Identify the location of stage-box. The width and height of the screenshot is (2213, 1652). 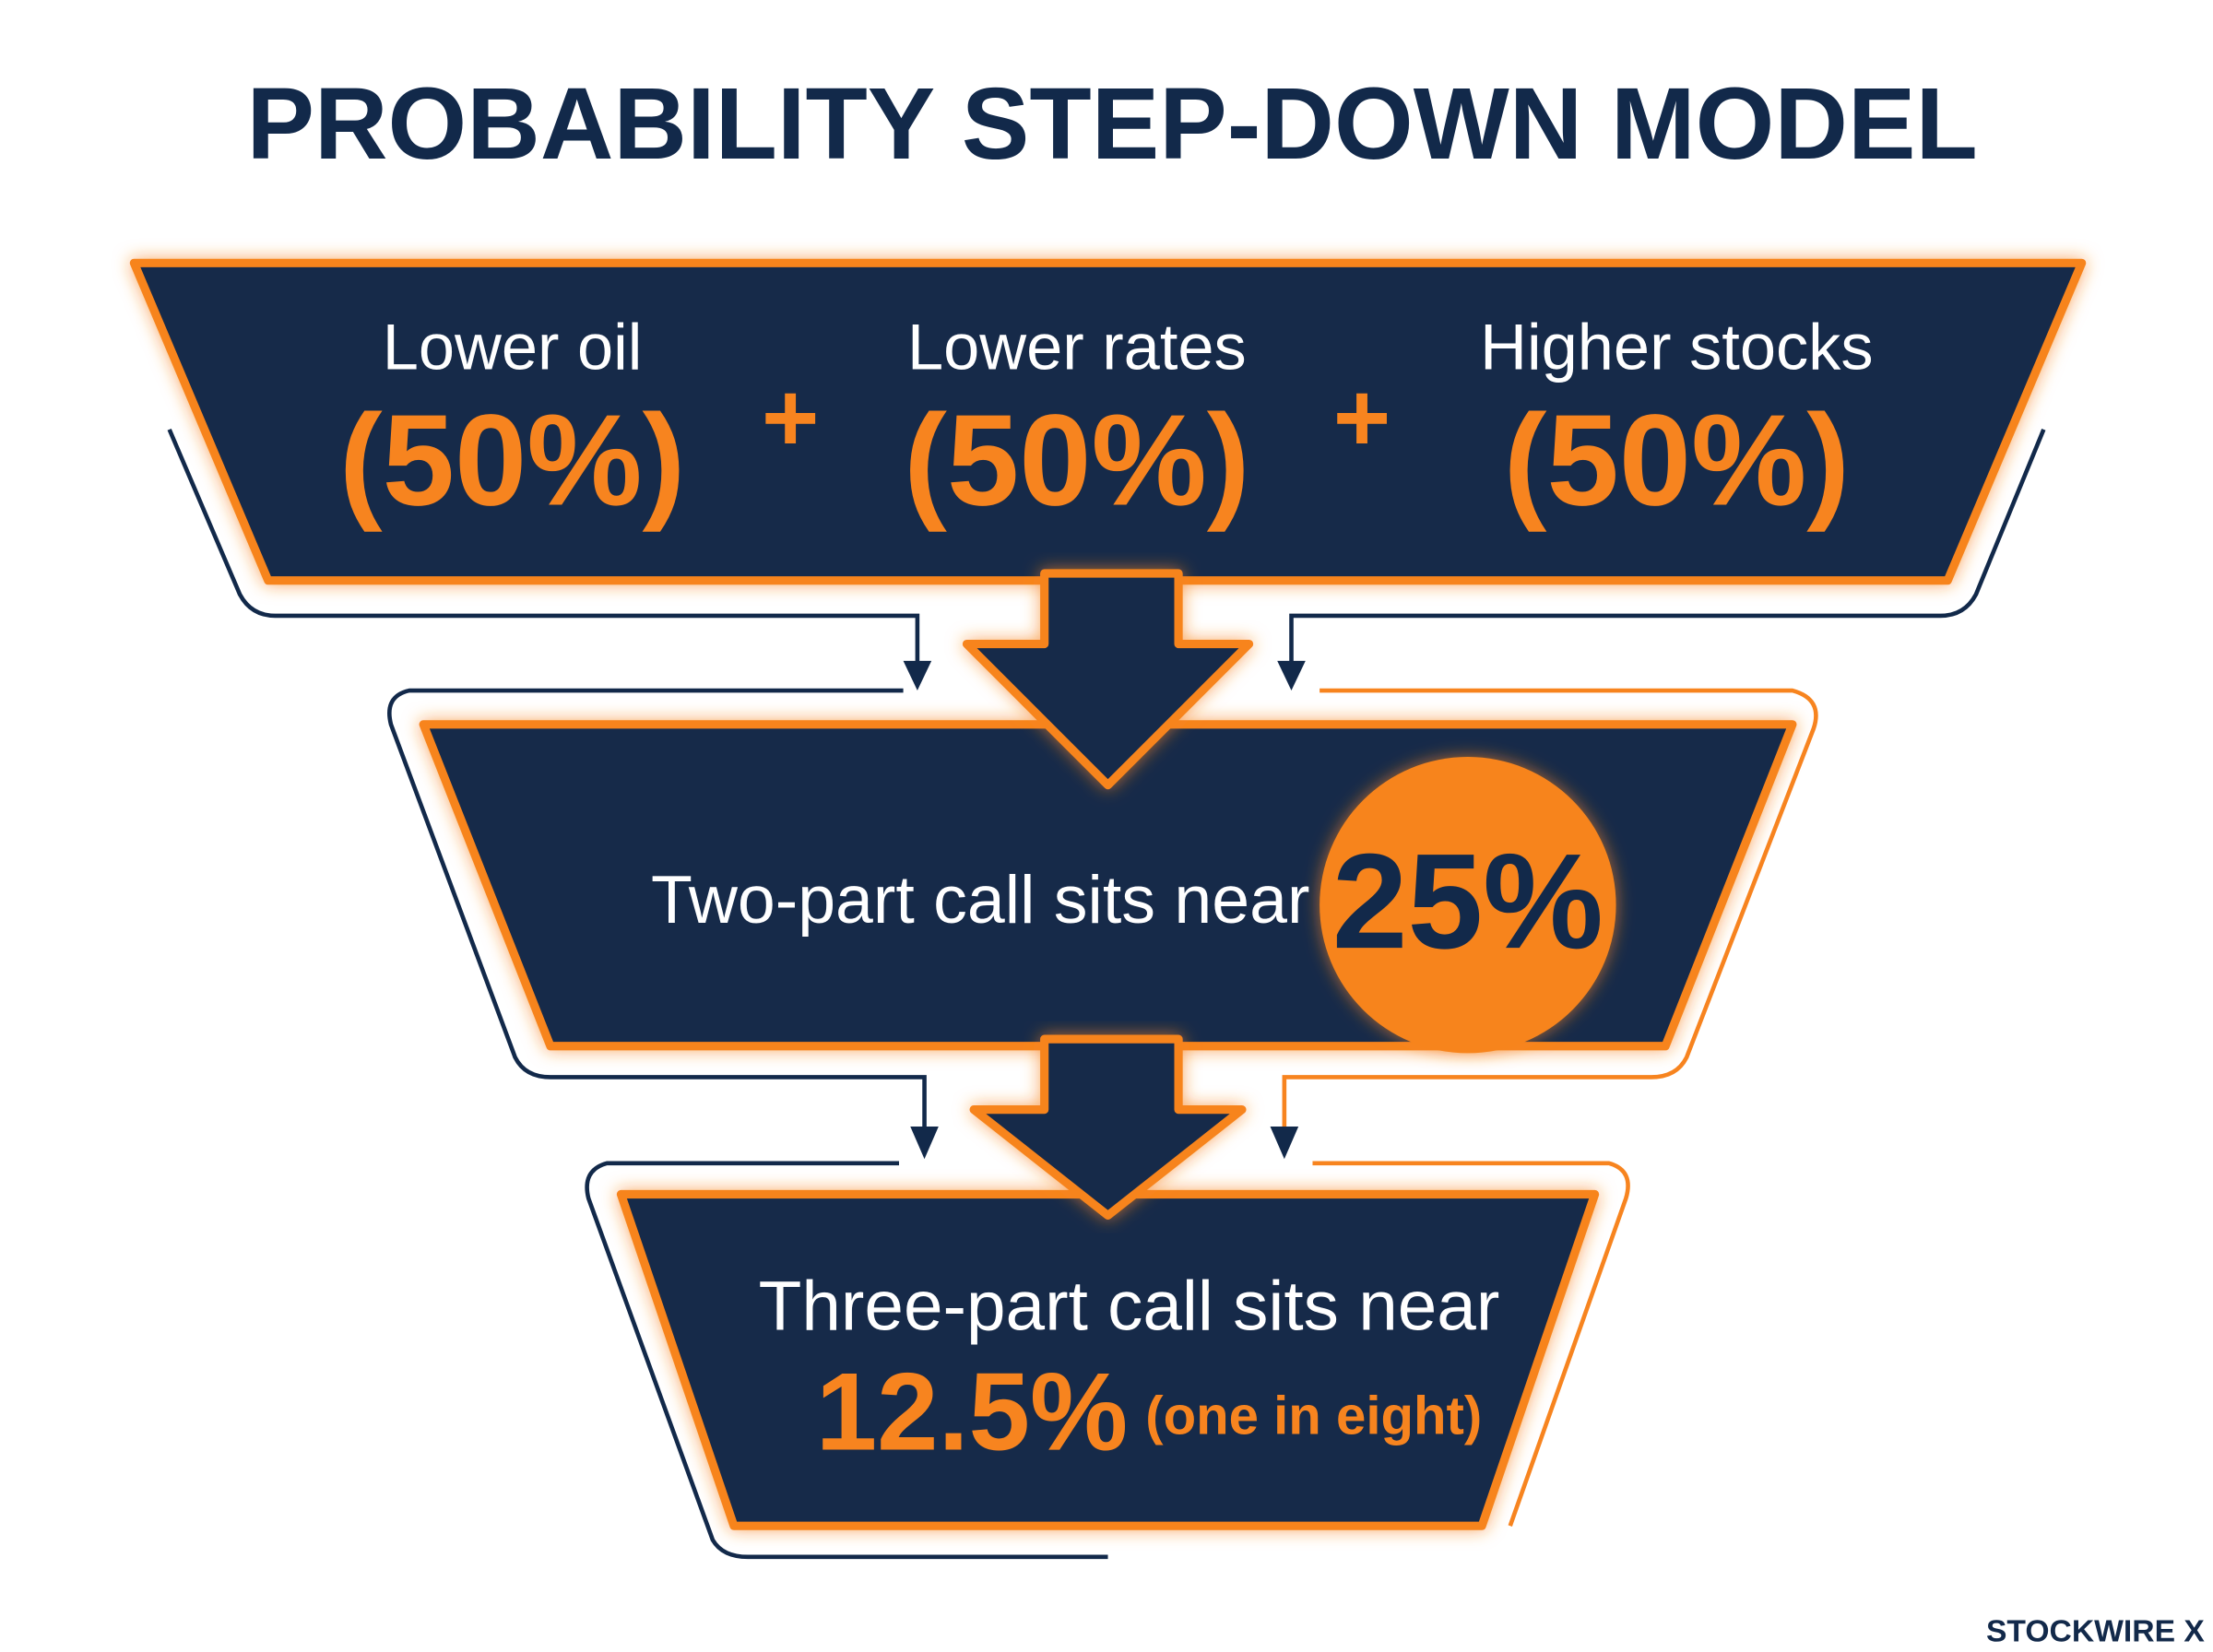
(1108, 1359).